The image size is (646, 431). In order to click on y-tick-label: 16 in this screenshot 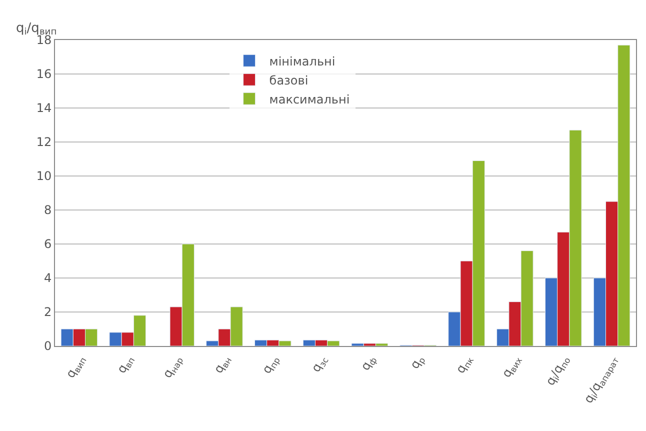, I will do `click(44, 74)`.